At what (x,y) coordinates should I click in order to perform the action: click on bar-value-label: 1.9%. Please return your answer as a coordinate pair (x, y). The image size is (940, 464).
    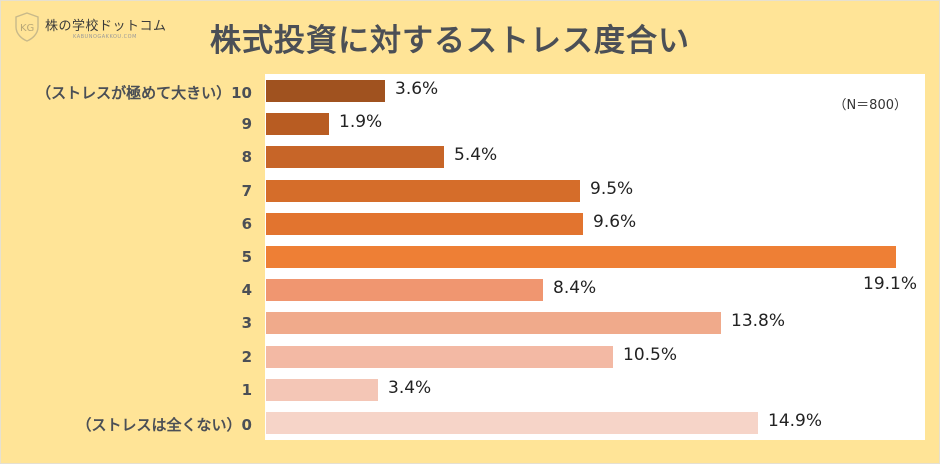
    Looking at the image, I should click on (361, 122).